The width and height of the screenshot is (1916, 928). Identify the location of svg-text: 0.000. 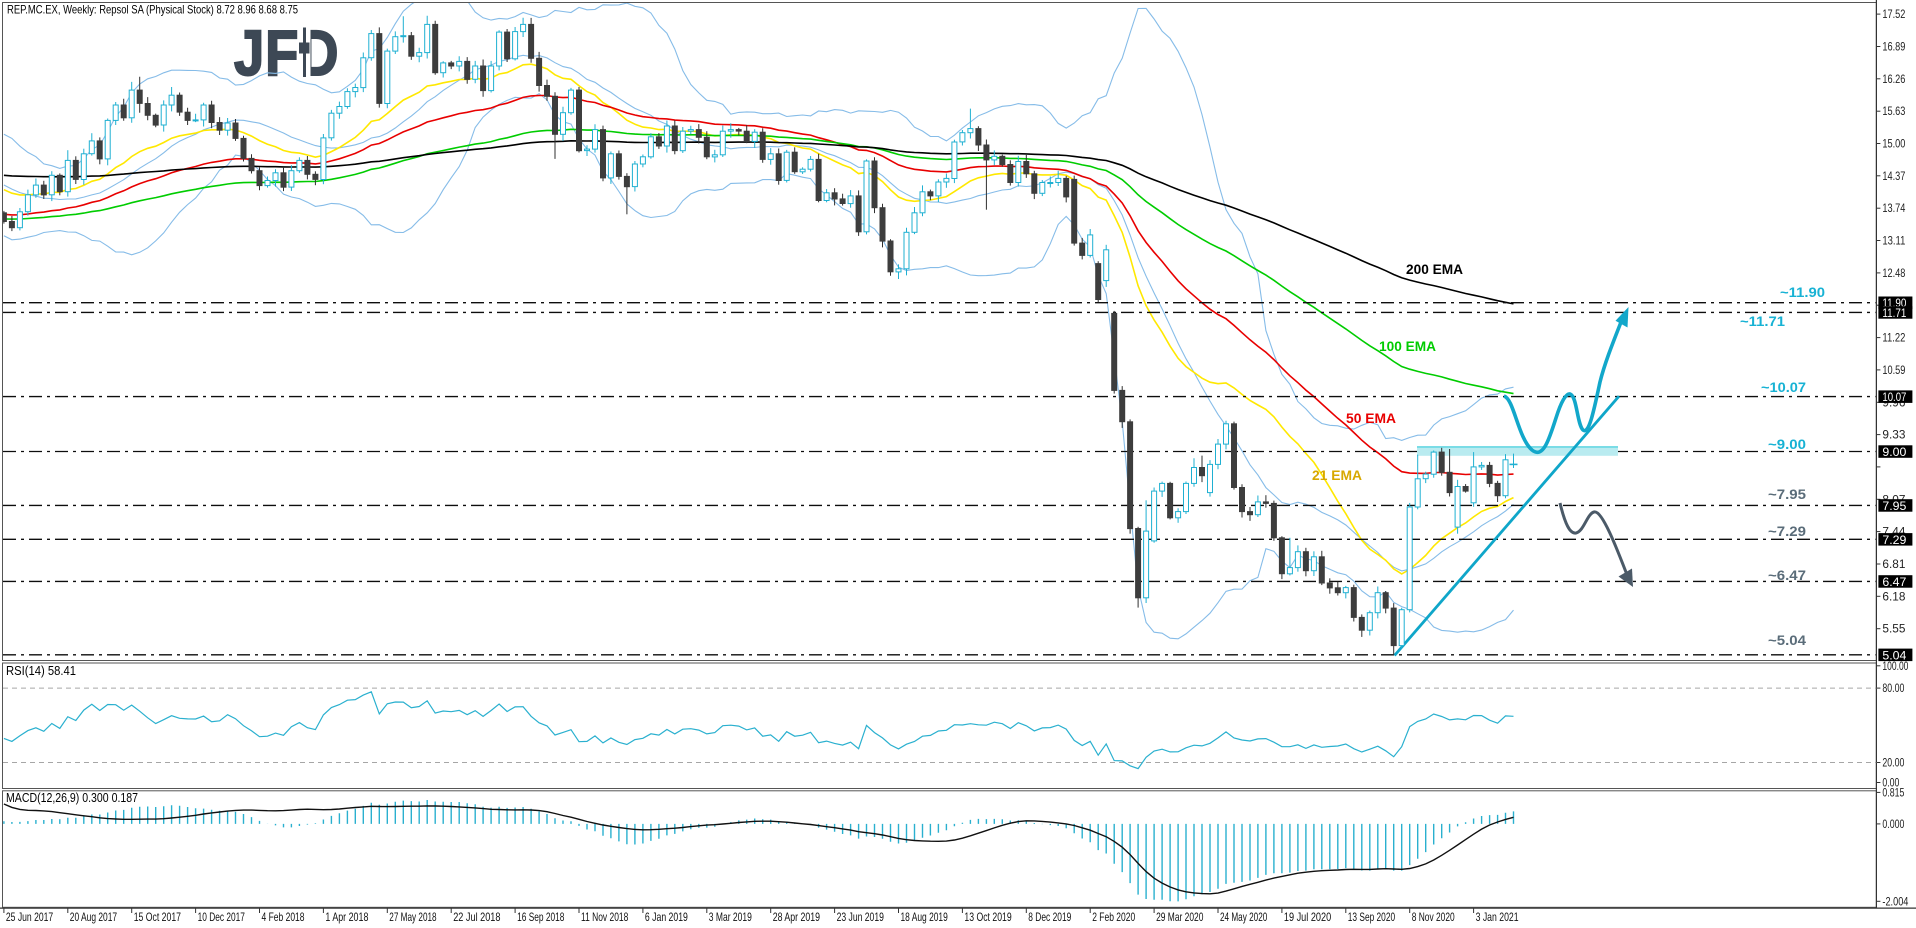
(1893, 824).